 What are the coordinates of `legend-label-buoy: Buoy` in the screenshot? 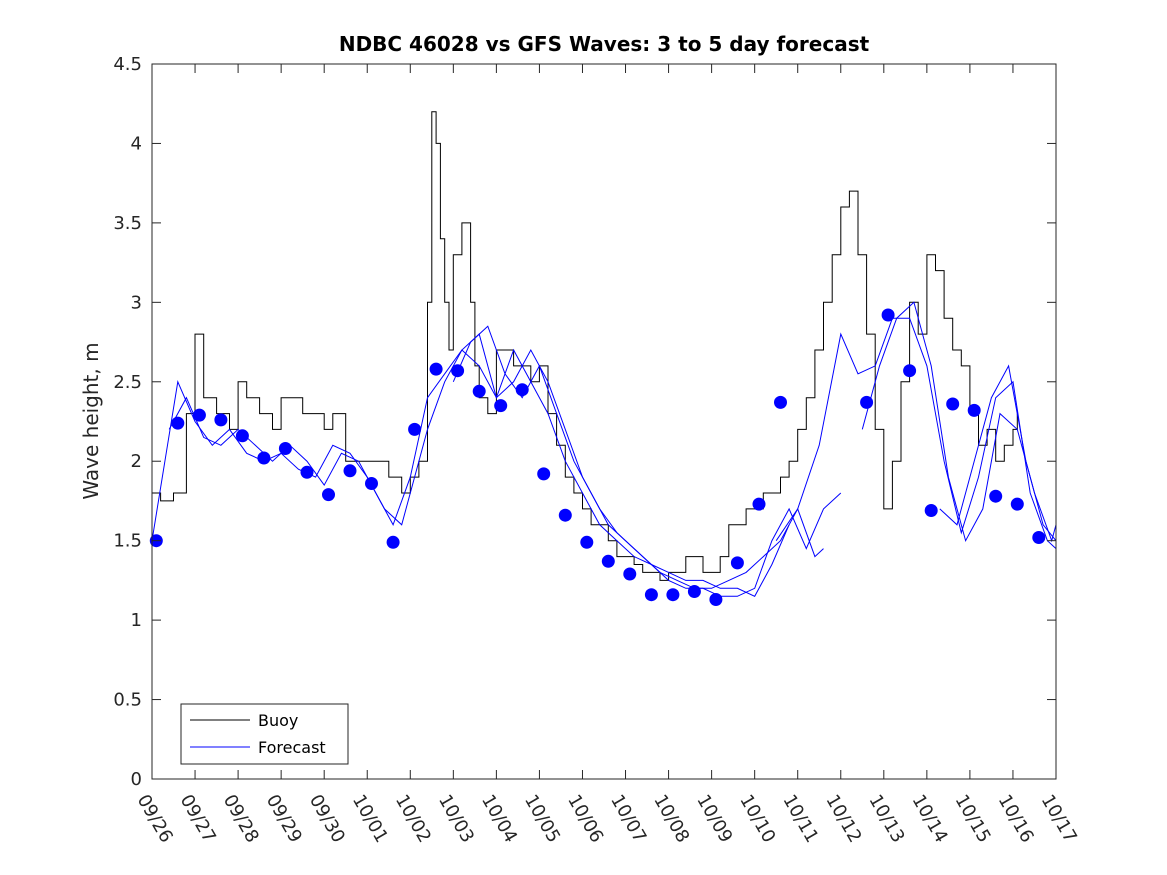 It's located at (278, 720).